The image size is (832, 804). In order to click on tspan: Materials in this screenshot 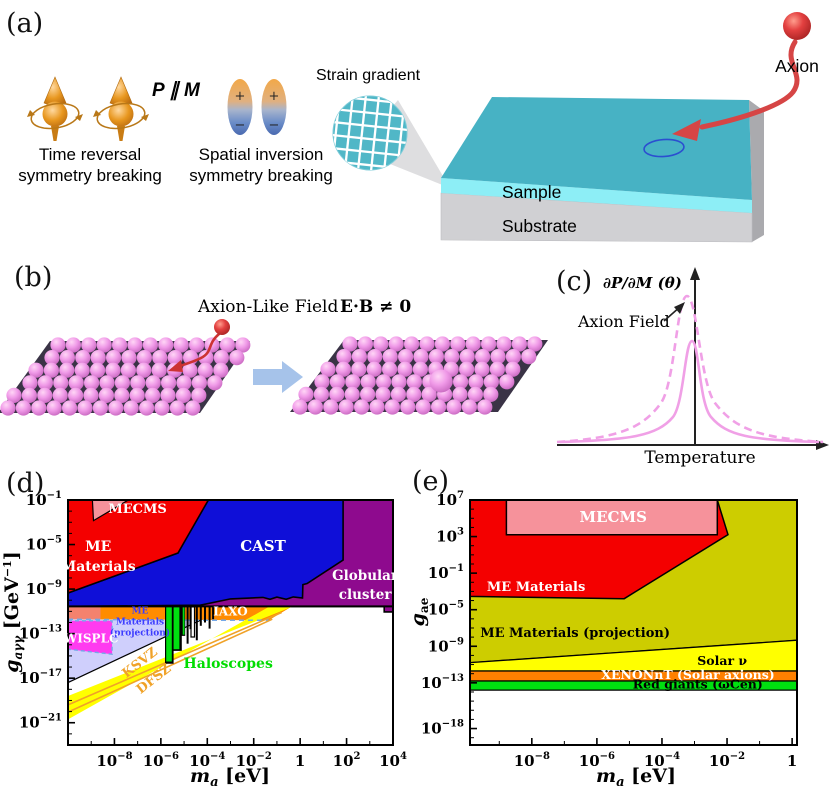, I will do `click(140, 623)`.